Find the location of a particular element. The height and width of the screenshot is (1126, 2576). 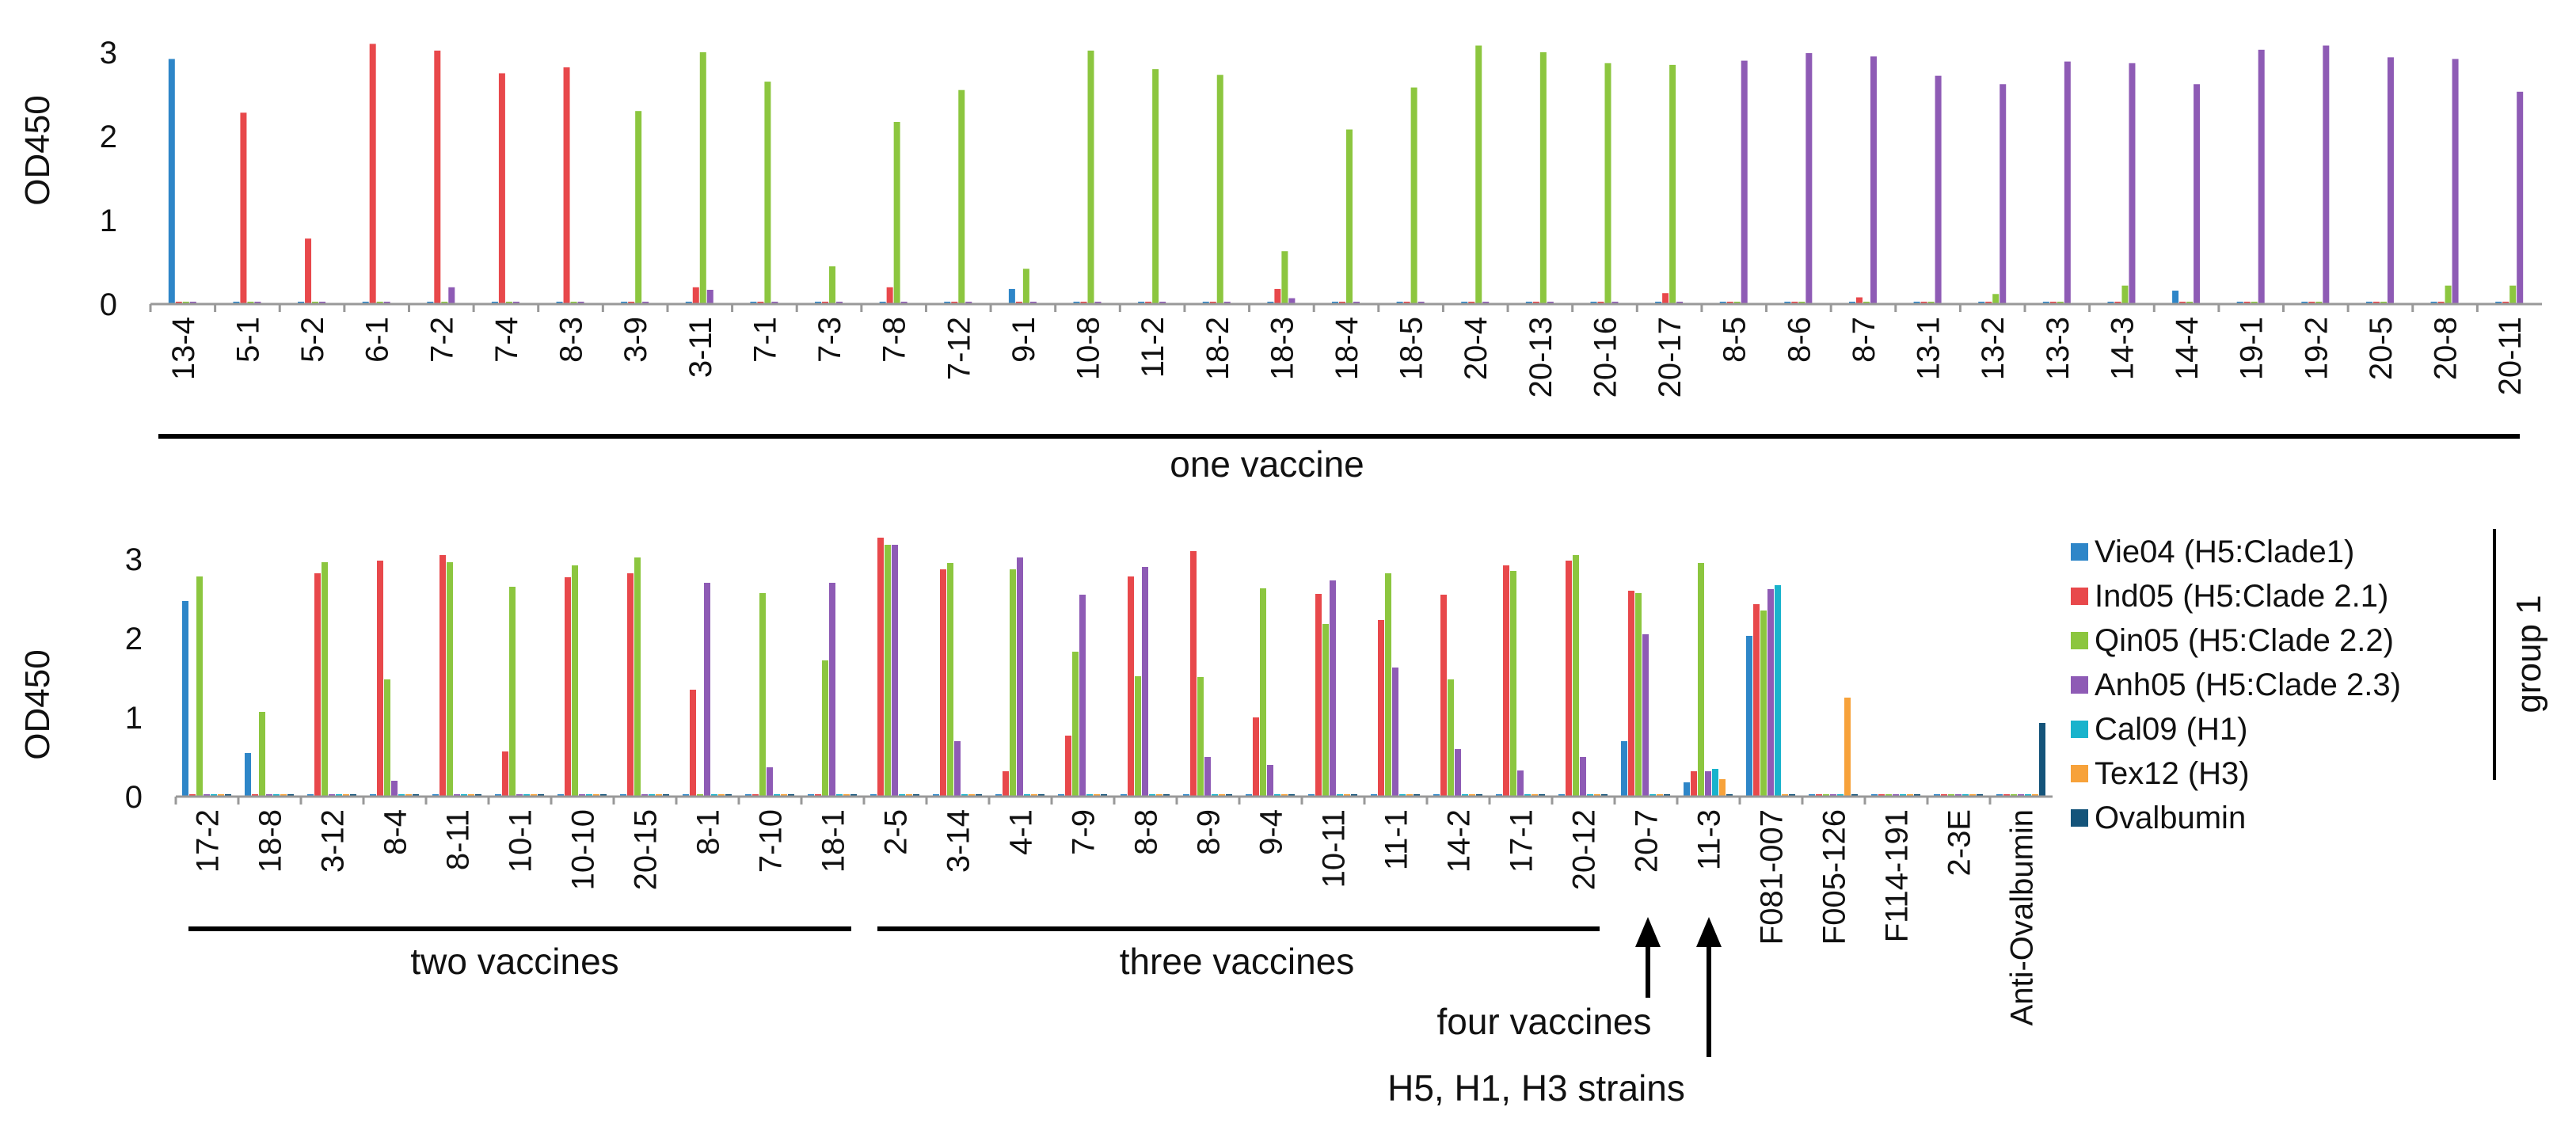

legend-item-cal09: Cal09 (H1) is located at coordinates (2159, 729).